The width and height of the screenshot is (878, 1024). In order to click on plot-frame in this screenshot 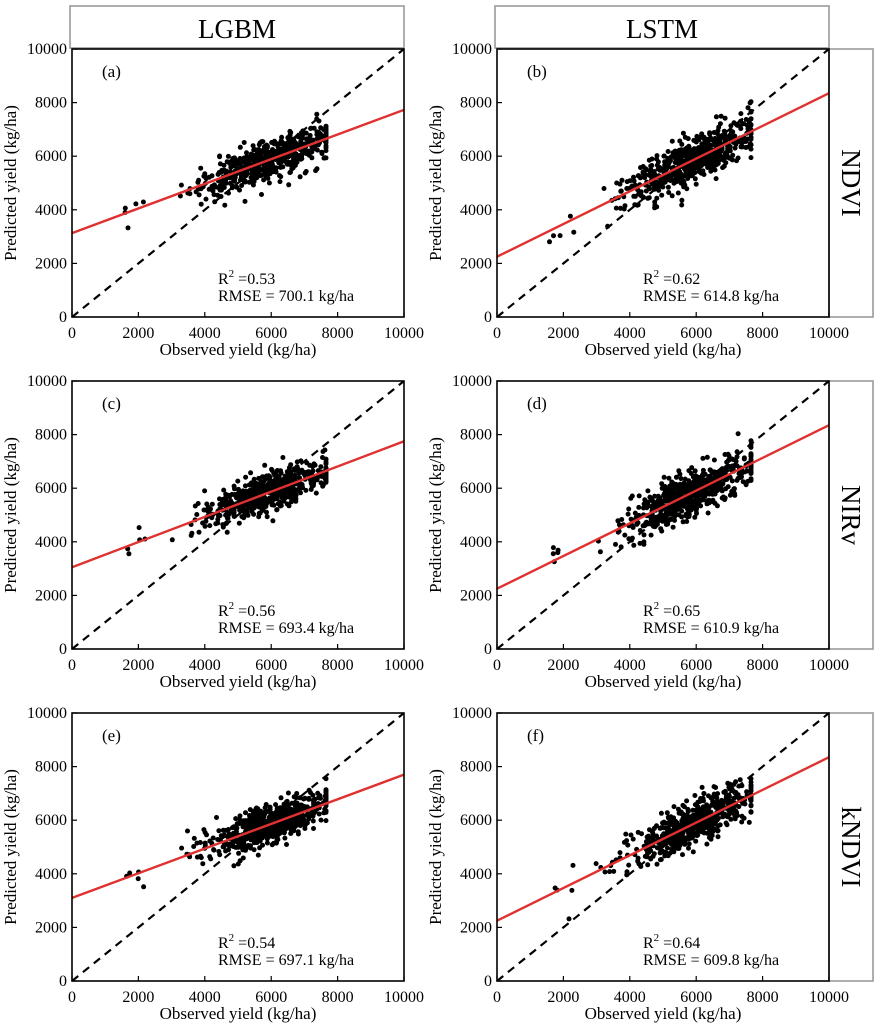, I will do `click(663, 183)`.